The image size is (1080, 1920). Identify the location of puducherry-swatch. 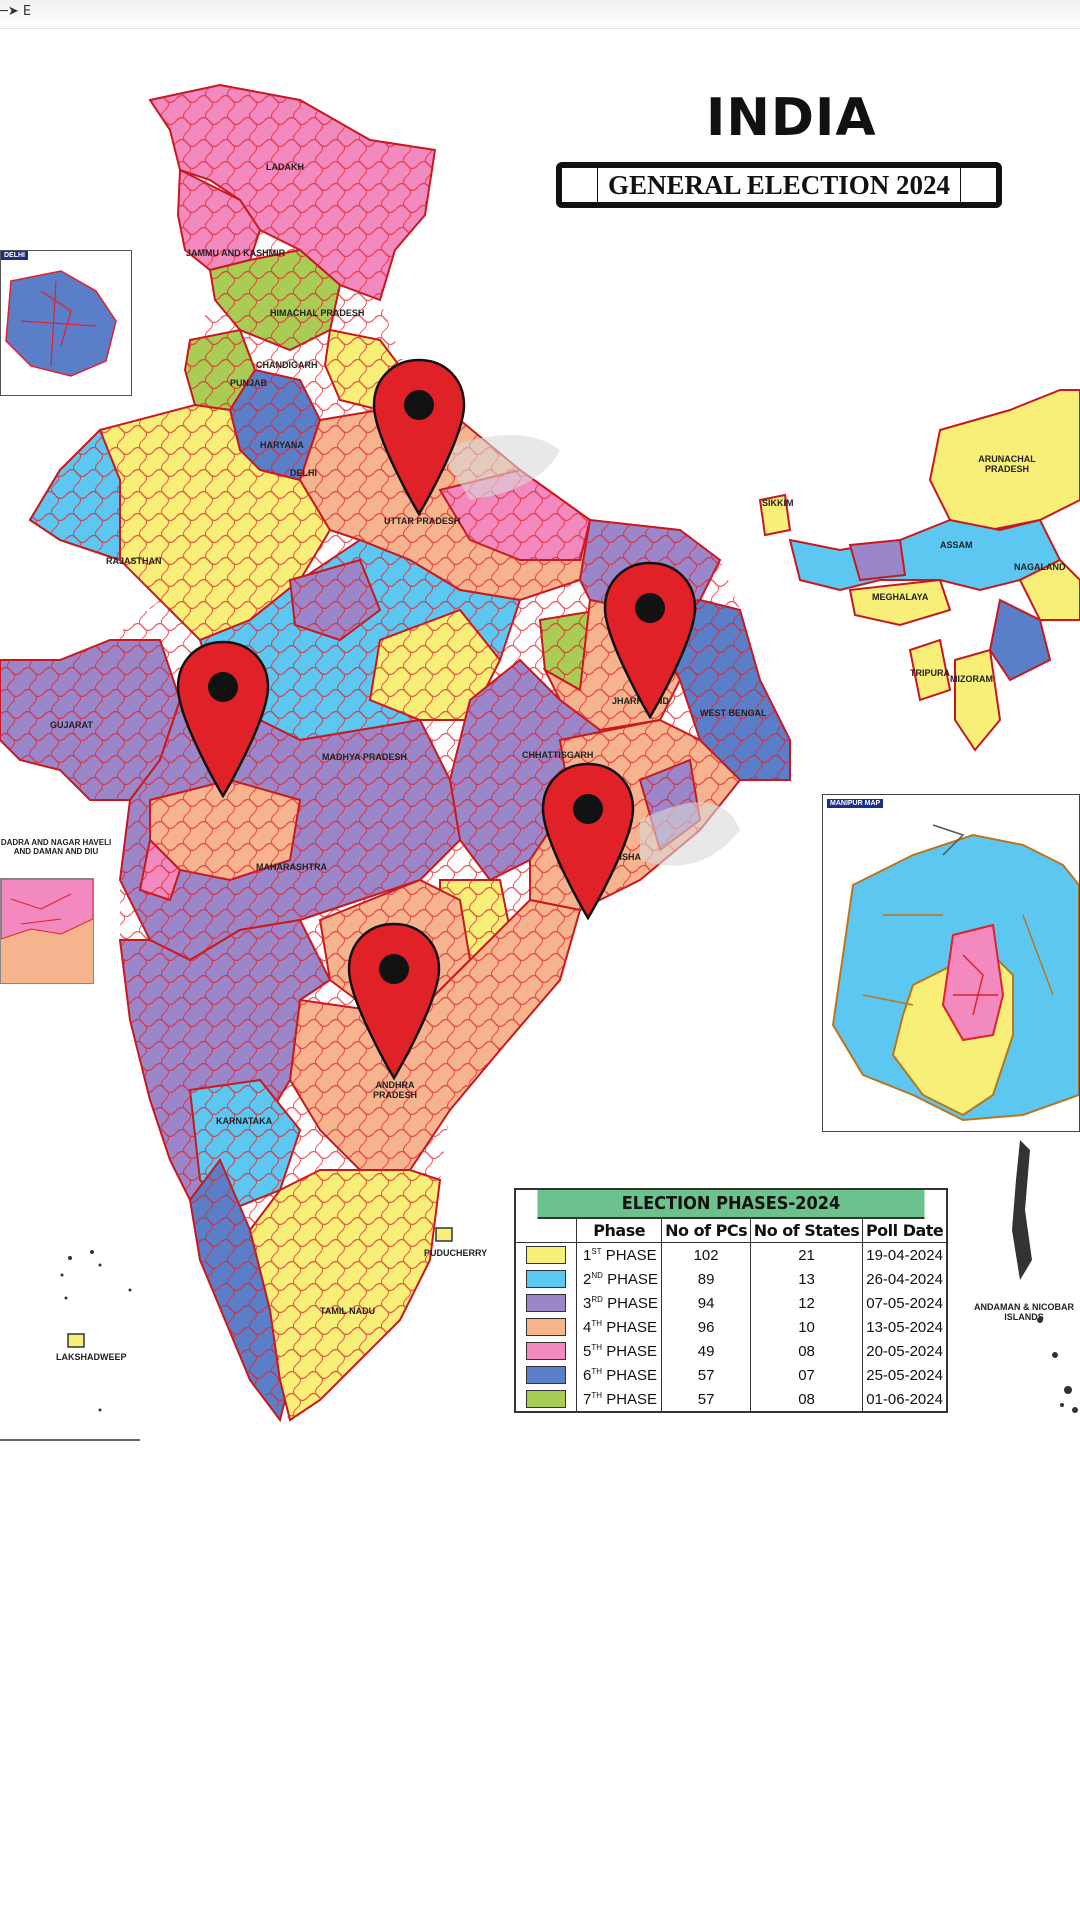
(444, 1234).